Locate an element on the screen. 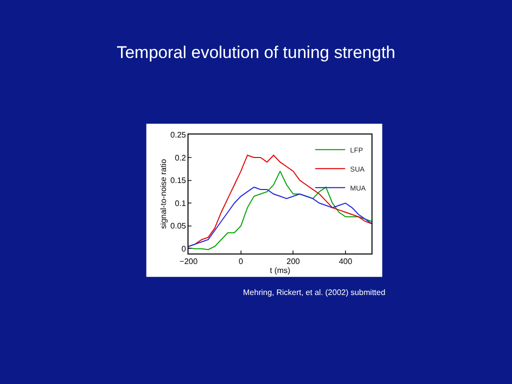 The width and height of the screenshot is (512, 384). x-tick-label: 0 is located at coordinates (241, 261).